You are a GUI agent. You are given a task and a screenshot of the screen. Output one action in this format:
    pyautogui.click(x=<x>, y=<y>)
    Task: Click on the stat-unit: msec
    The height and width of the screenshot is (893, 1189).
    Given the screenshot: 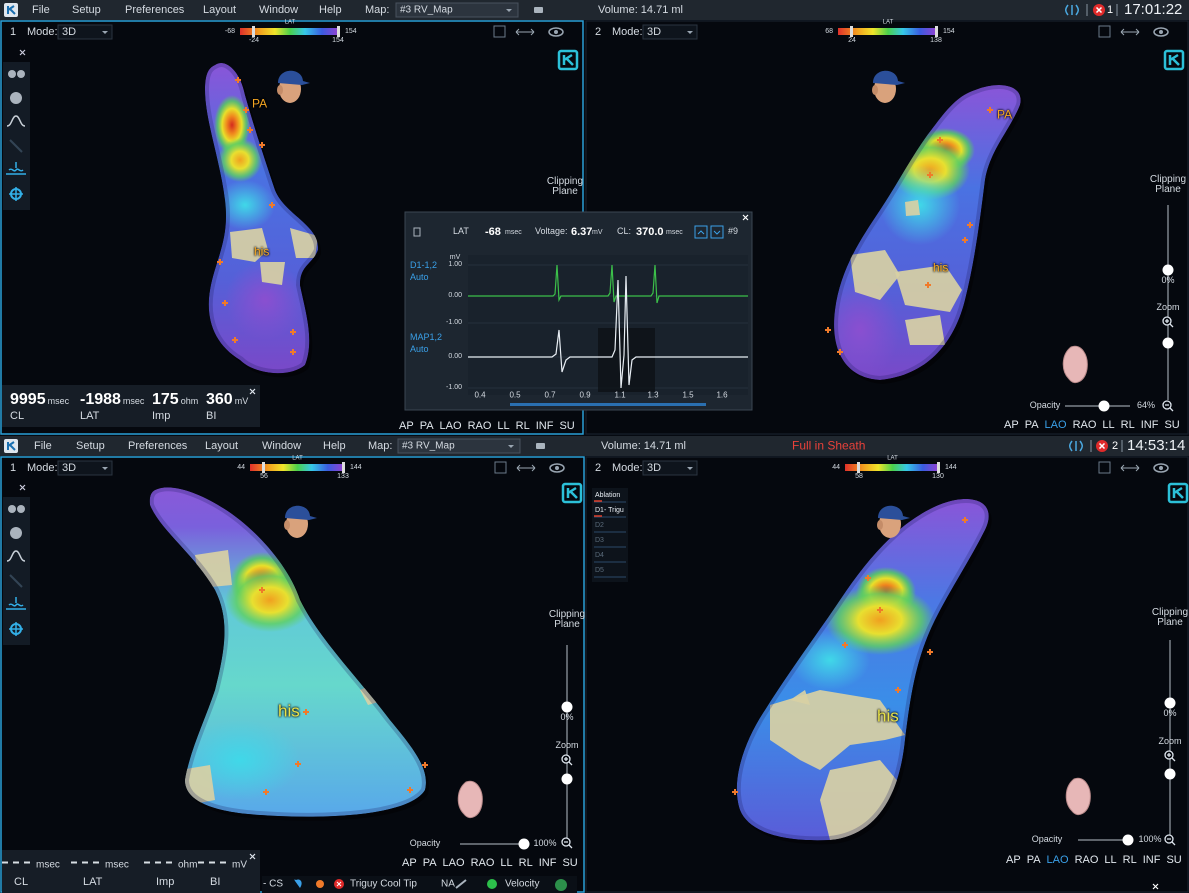 What is the action you would take?
    pyautogui.click(x=48, y=865)
    